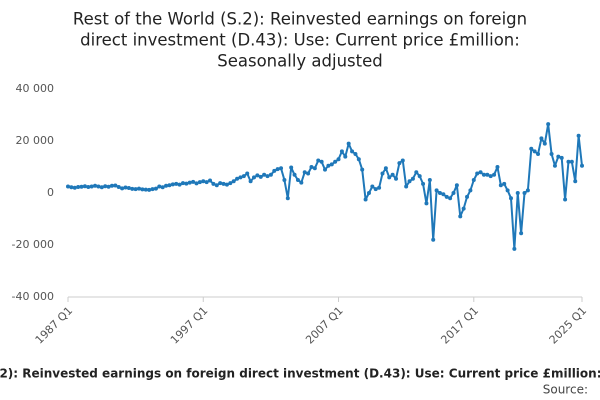 Image resolution: width=600 pixels, height=400 pixels. What do you see at coordinates (189, 325) in the screenshot?
I see `x-tick-label: 1997 Q1` at bounding box center [189, 325].